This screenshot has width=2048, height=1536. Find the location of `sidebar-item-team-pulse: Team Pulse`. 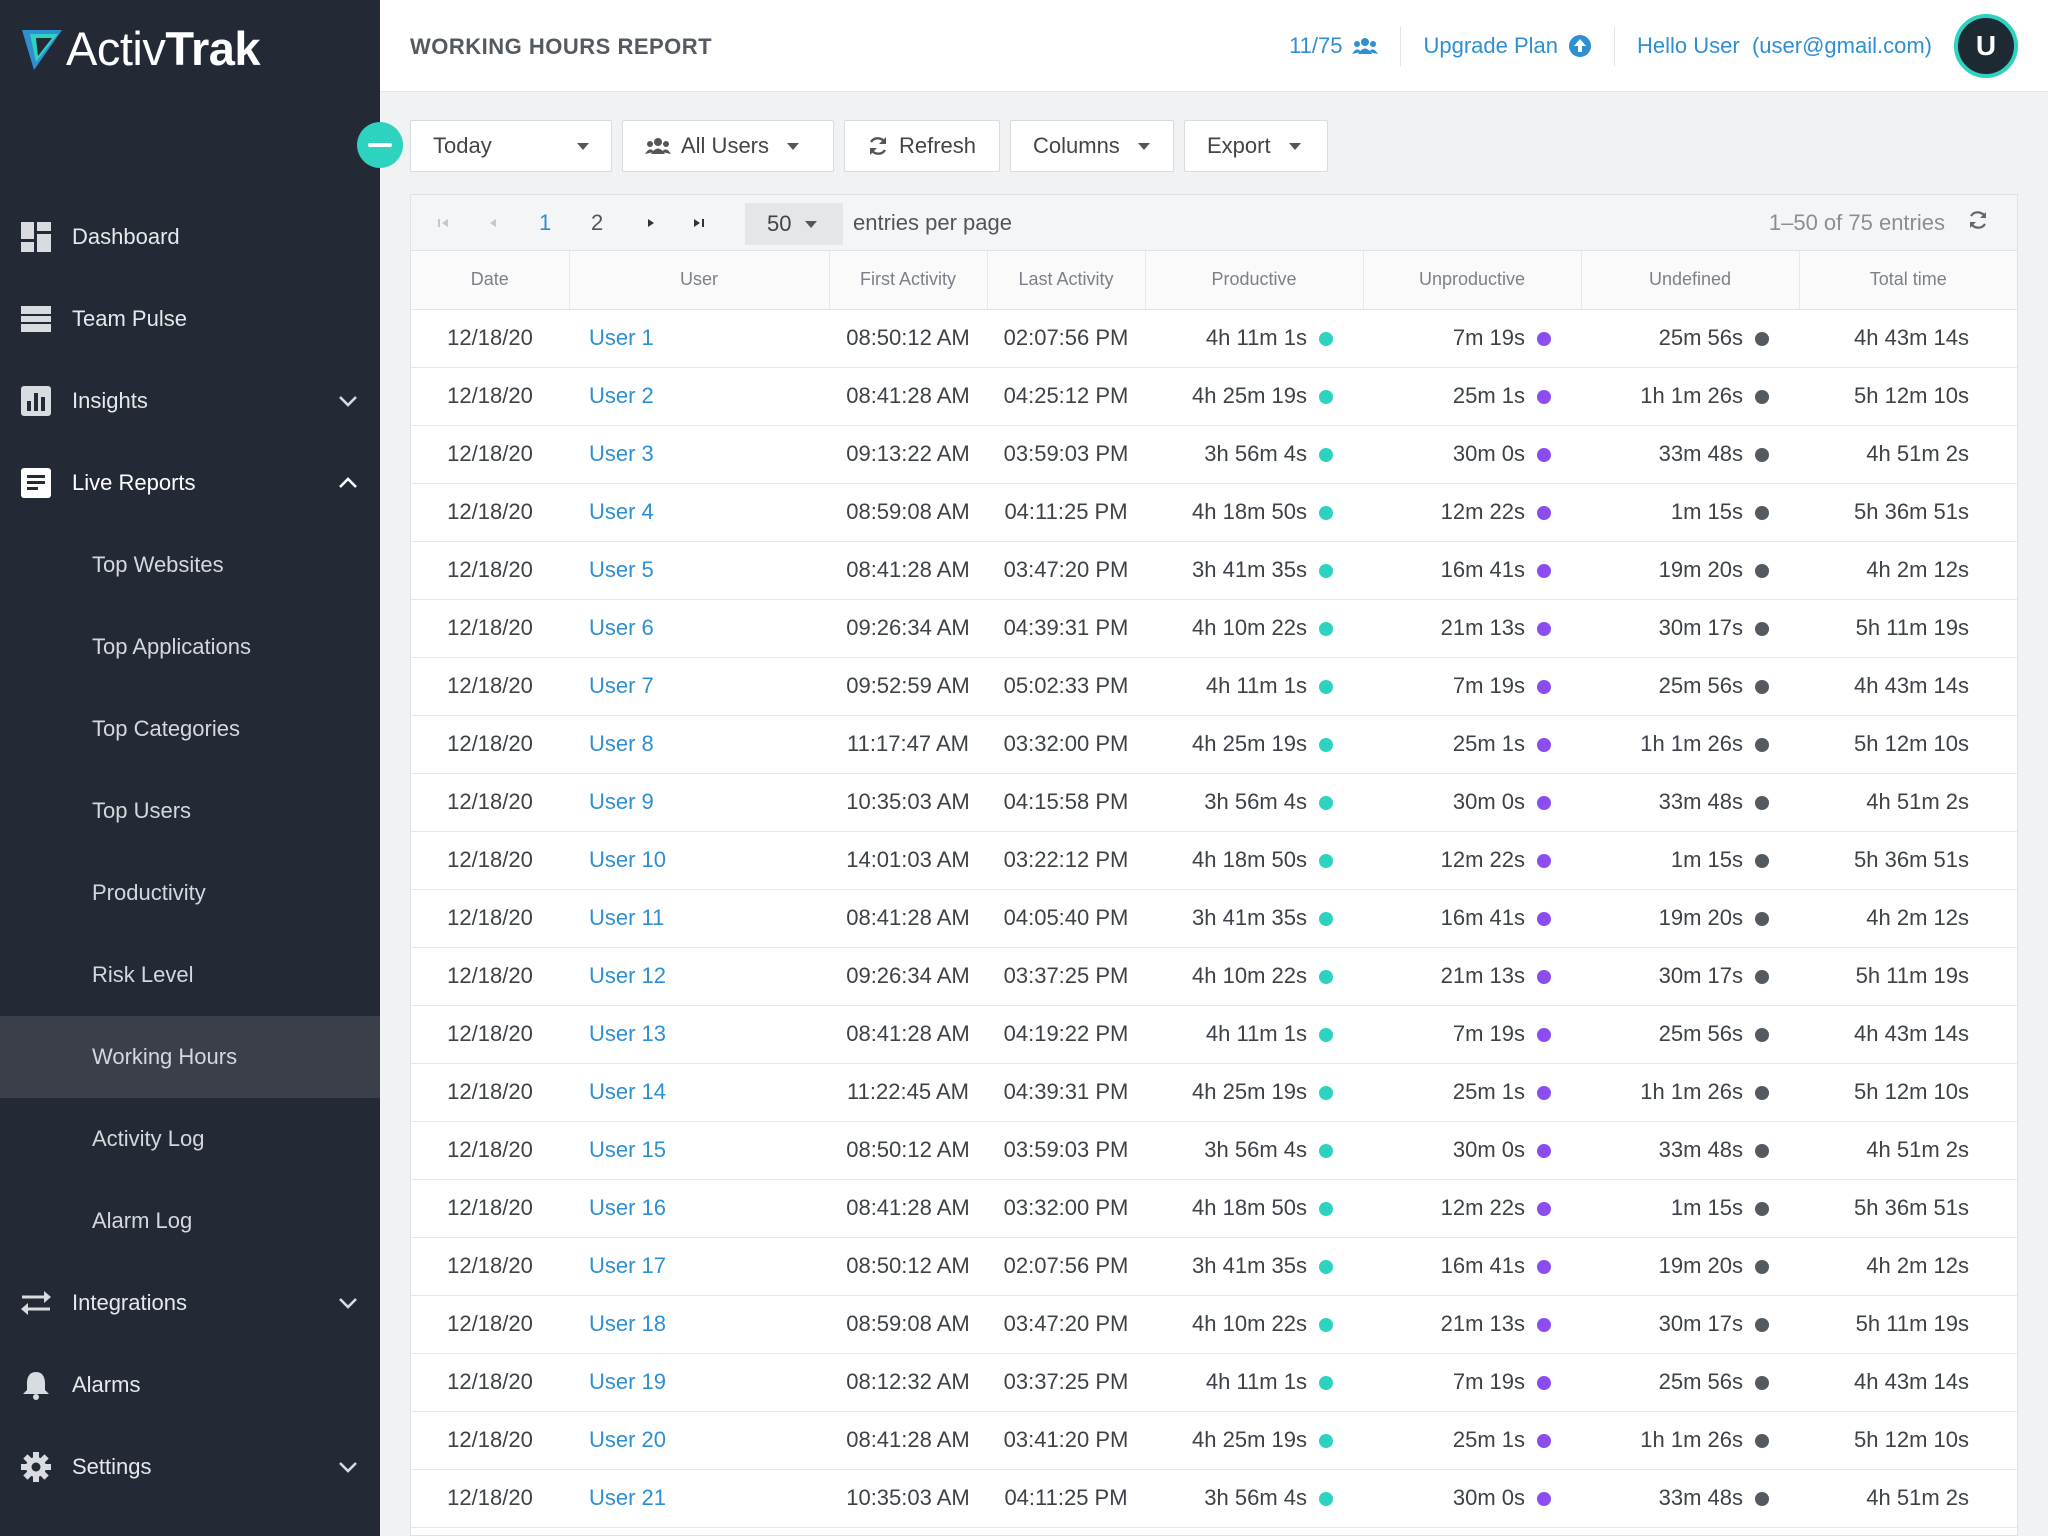

sidebar-item-team-pulse: Team Pulse is located at coordinates (190, 319).